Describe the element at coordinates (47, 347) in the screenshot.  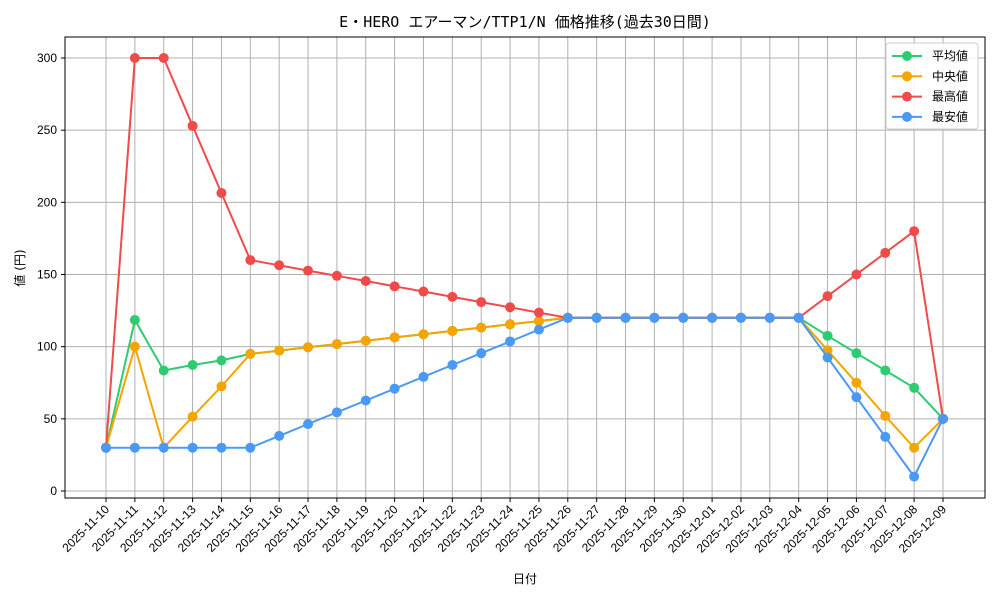
I see `y-tick-label: 100` at that location.